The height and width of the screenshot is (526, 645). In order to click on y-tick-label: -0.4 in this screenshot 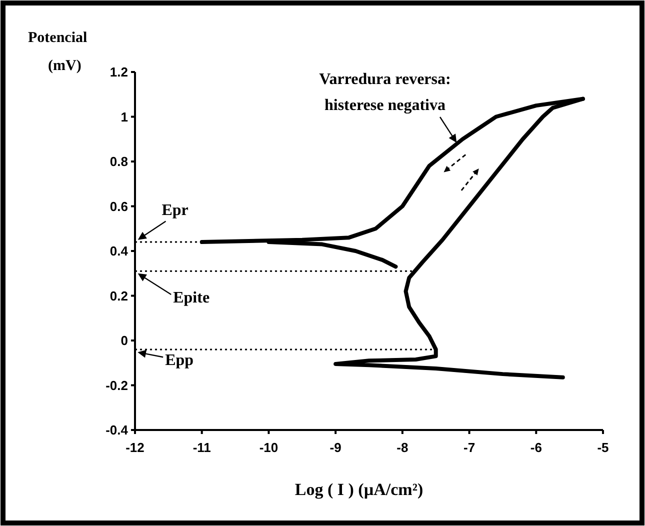, I will do `click(117, 430)`.